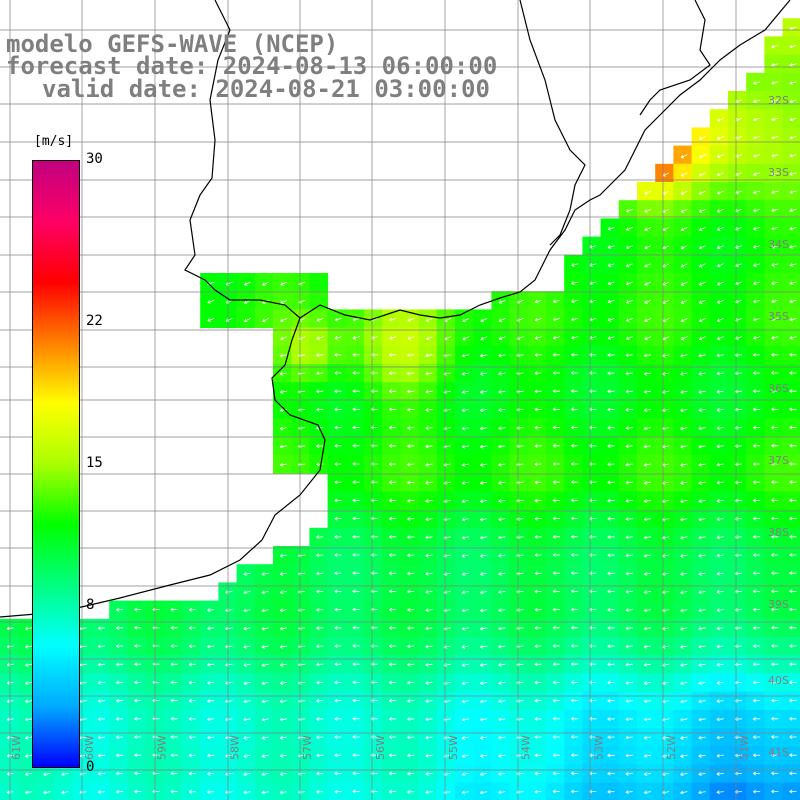  Describe the element at coordinates (16, 747) in the screenshot. I see `longitude-label: 61W` at that location.